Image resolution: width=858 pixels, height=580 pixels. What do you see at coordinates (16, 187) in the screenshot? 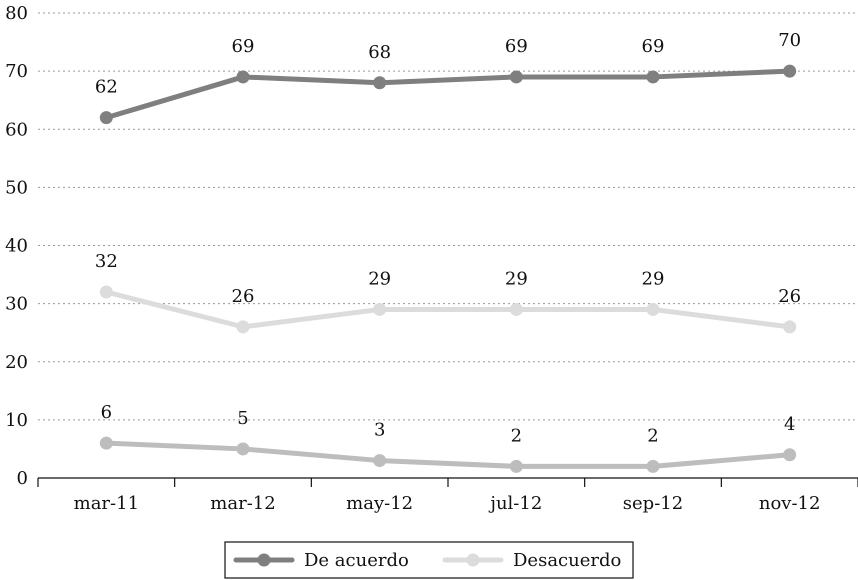
I see `y-tick-label: 50` at bounding box center [16, 187].